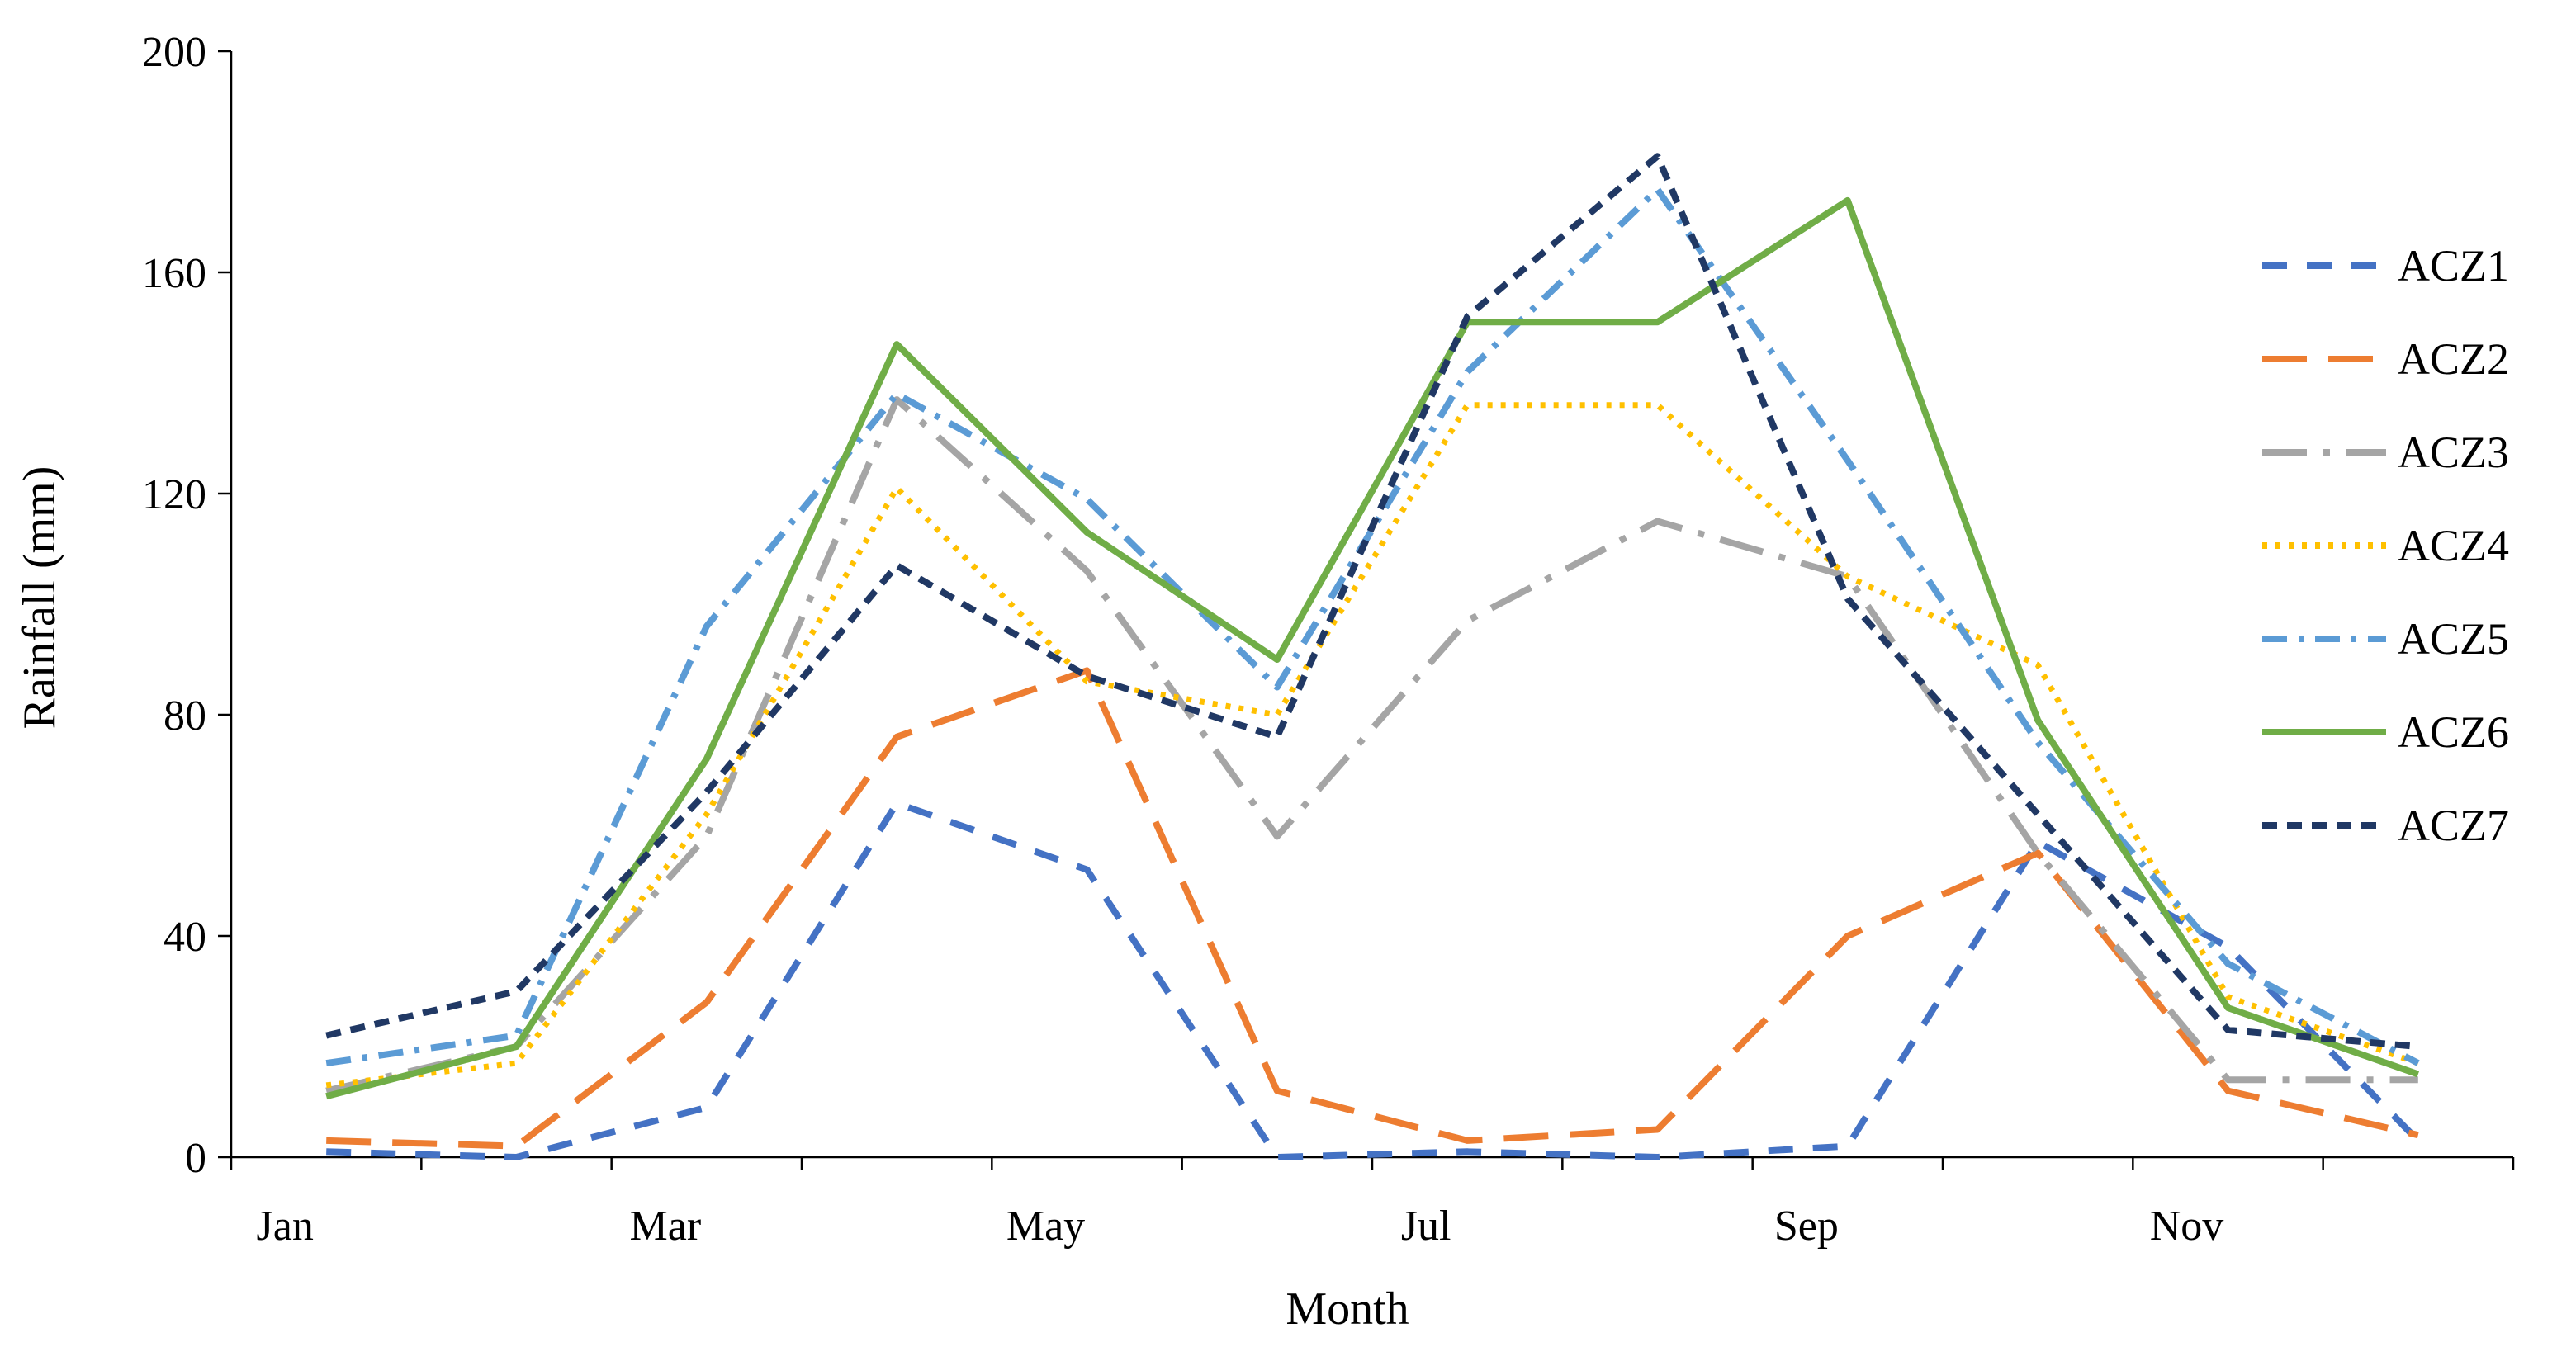  Describe the element at coordinates (285, 1226) in the screenshot. I see `x-tick-label: Jan` at that location.